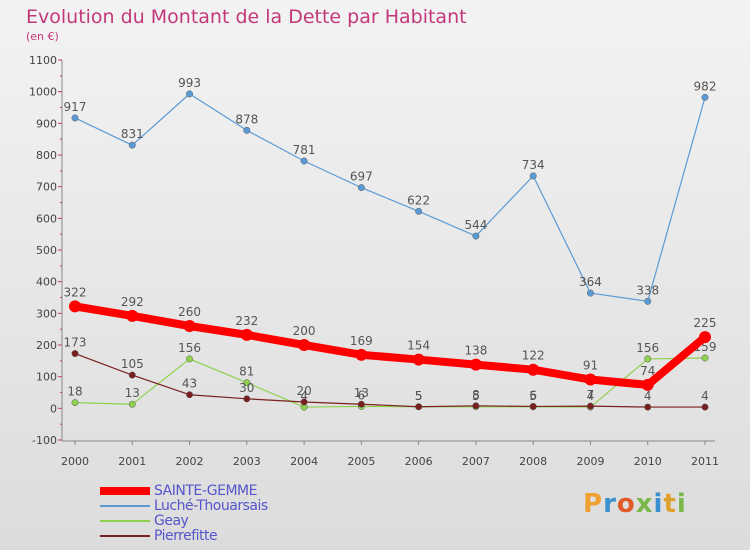 This screenshot has height=550, width=750. I want to click on y-tick-label: 900, so click(46, 123).